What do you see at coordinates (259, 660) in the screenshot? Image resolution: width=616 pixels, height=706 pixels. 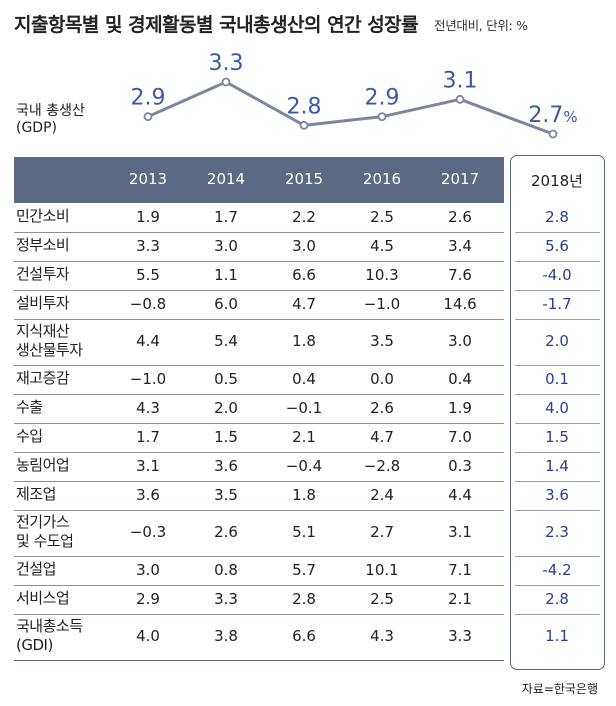 I see `table-bottom-rule` at bounding box center [259, 660].